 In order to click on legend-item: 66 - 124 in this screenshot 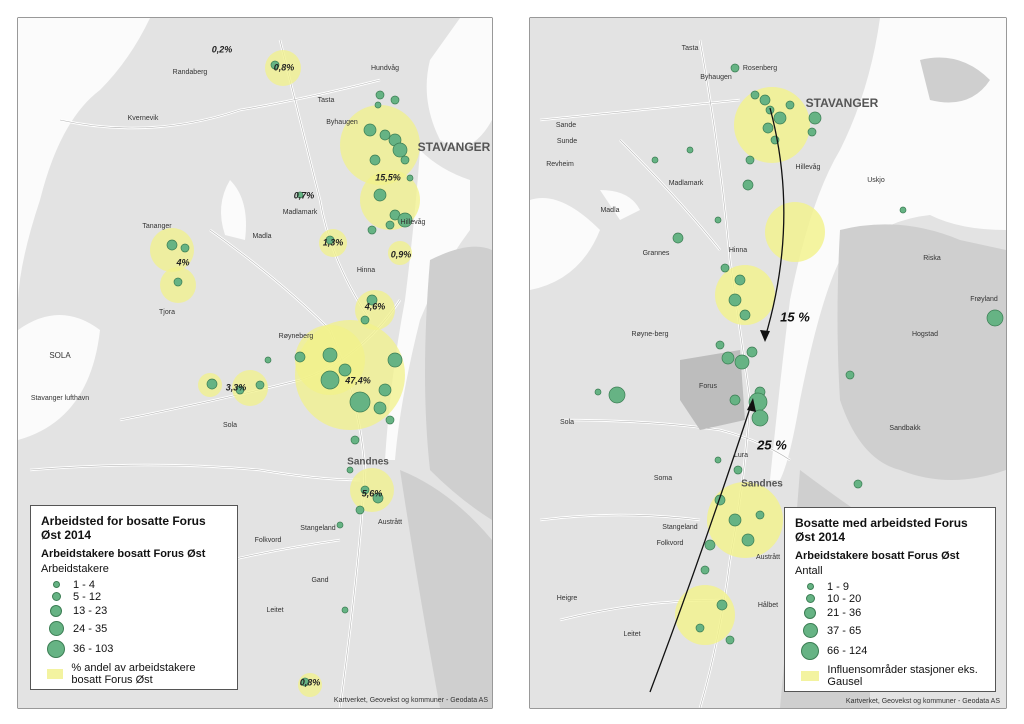, I will do `click(893, 651)`.